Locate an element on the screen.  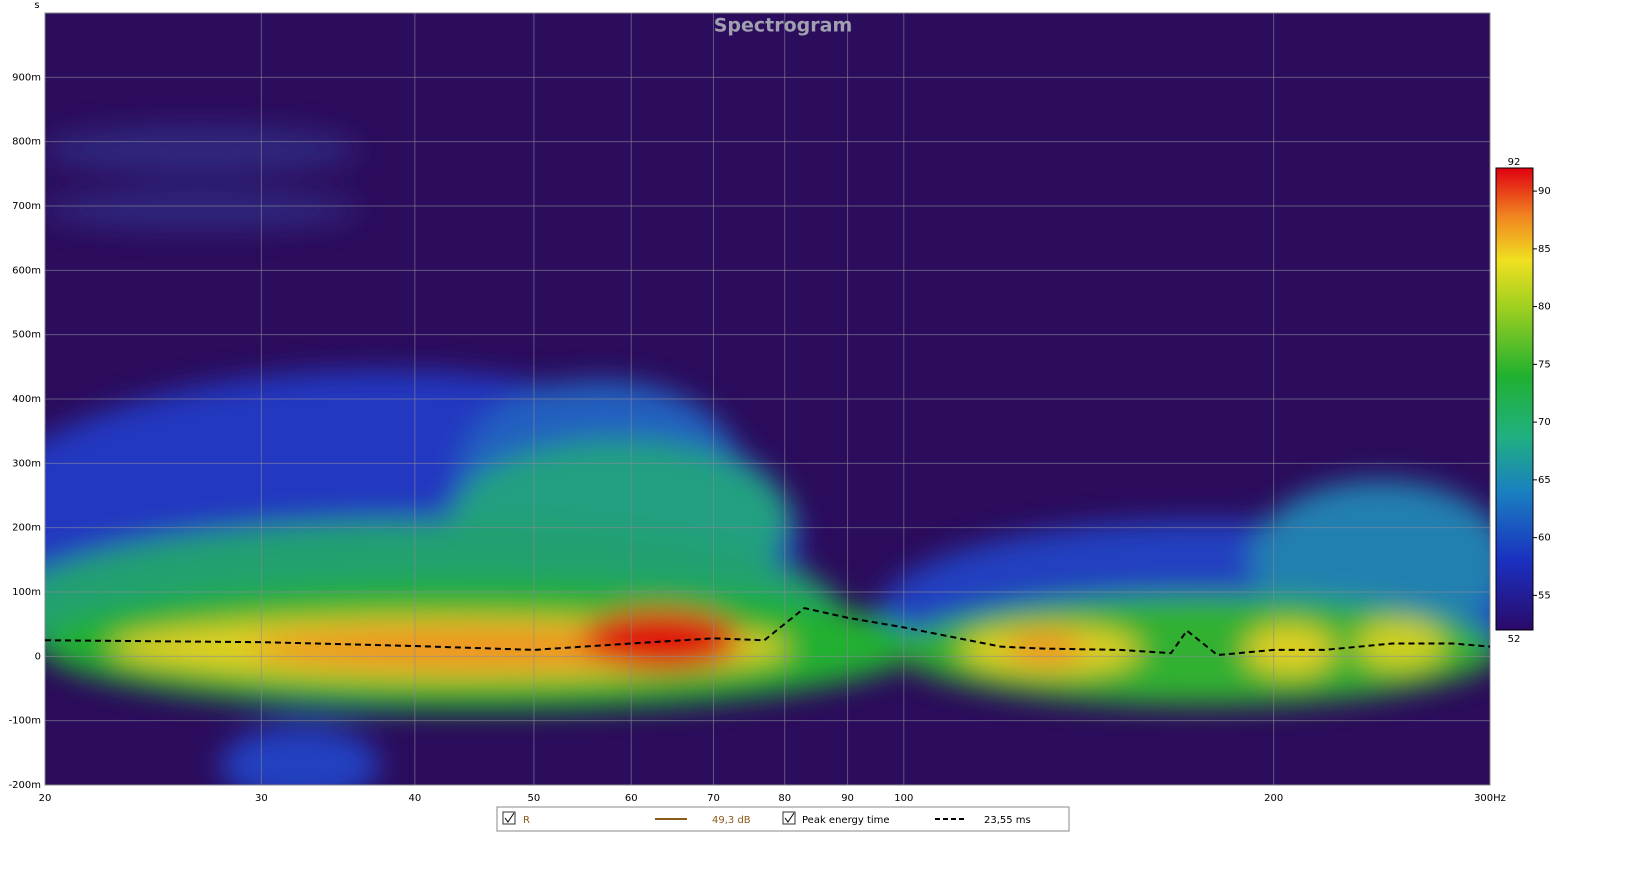
y-tick-label: 800m is located at coordinates (26, 142).